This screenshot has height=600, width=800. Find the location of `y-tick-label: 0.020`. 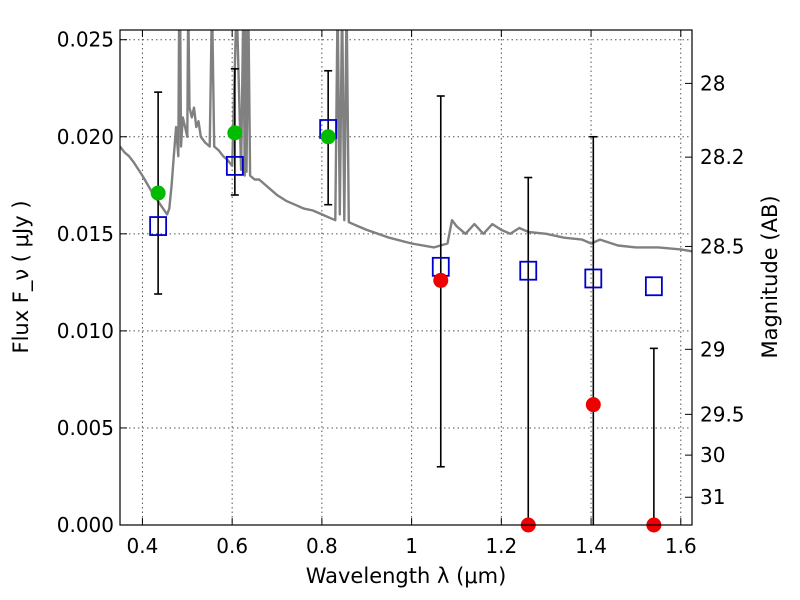

y-tick-label: 0.020 is located at coordinates (85, 137).